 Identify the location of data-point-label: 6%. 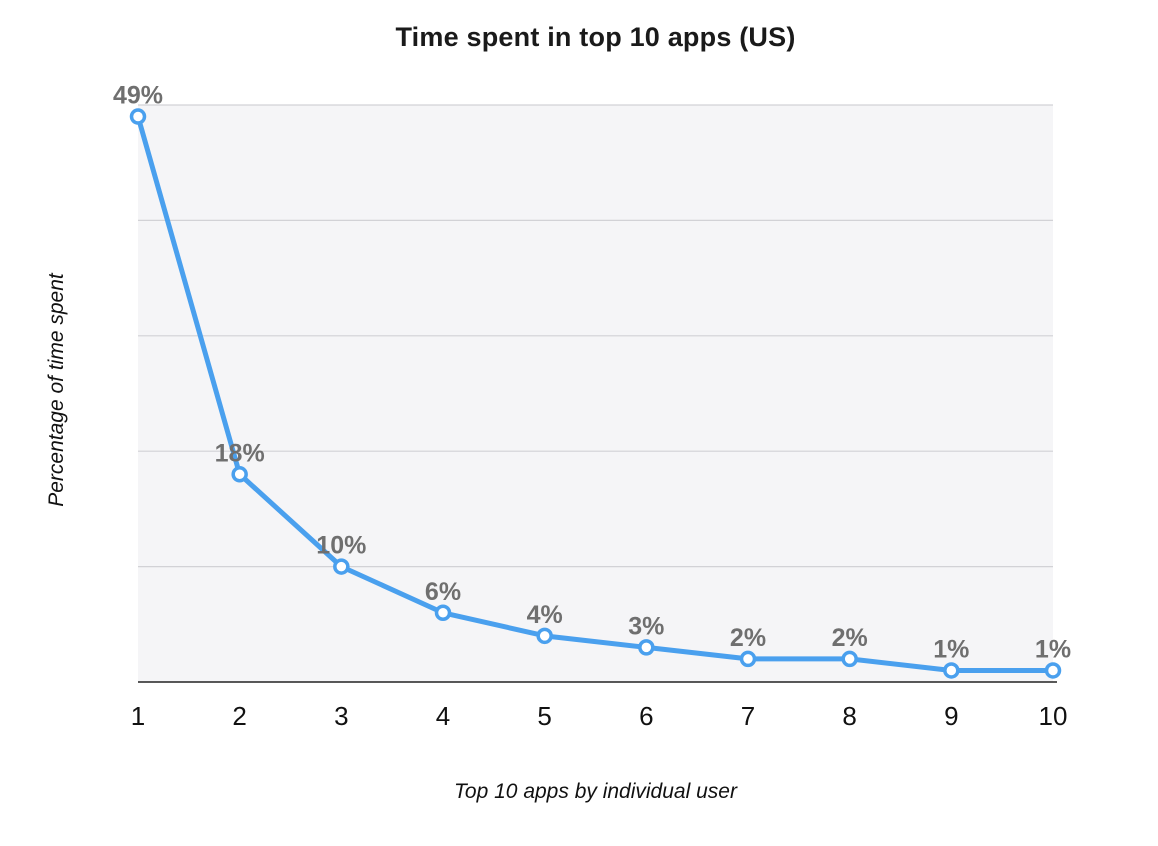
(443, 592).